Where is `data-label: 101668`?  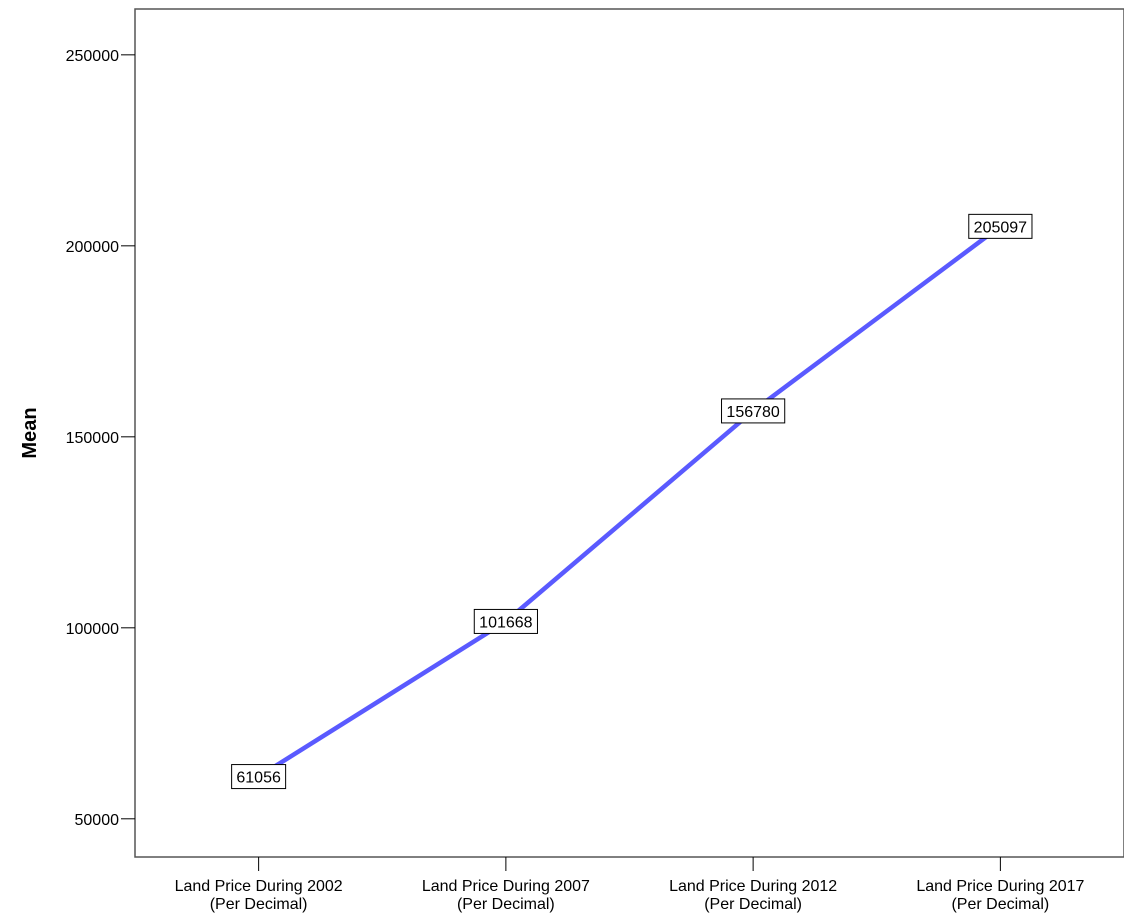
data-label: 101668 is located at coordinates (505, 621).